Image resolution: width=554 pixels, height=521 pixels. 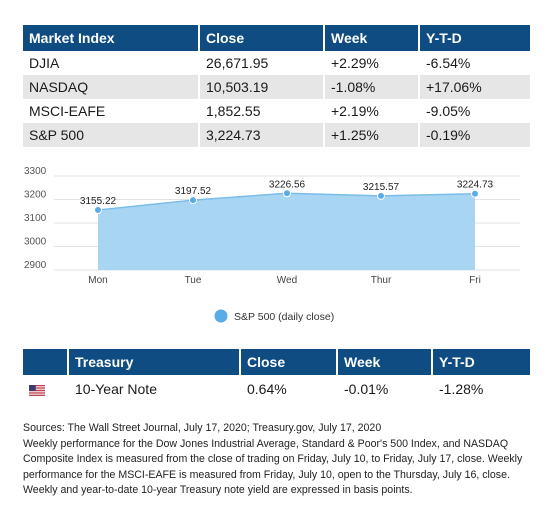 I want to click on treasury-table: Treasury Close Week Y-T-D 10-, so click(x=276, y=376).